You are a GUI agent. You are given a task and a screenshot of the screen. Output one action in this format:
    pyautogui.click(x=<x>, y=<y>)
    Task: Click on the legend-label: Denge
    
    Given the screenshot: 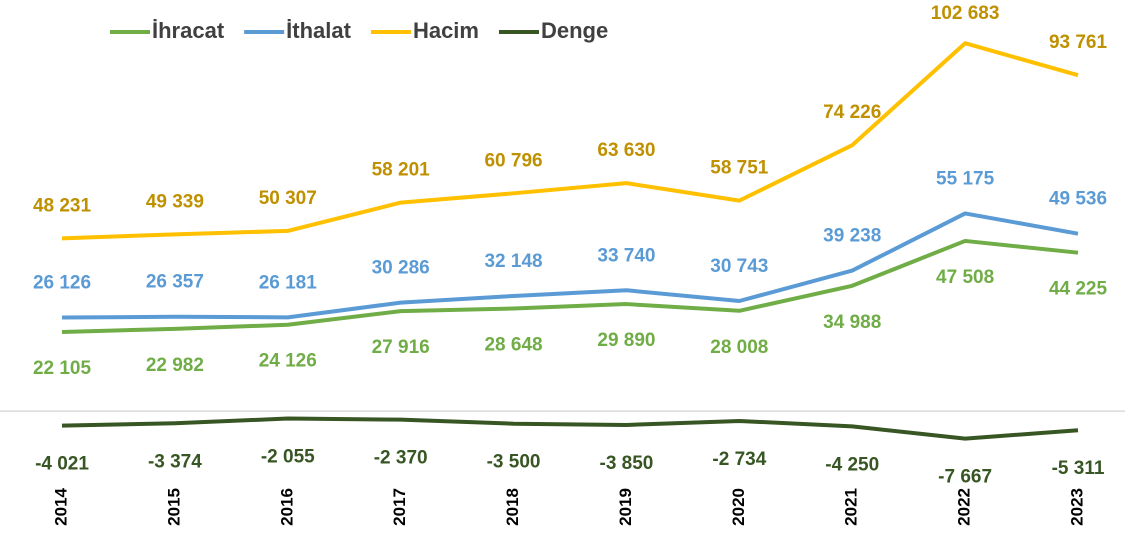 What is the action you would take?
    pyautogui.click(x=574, y=30)
    